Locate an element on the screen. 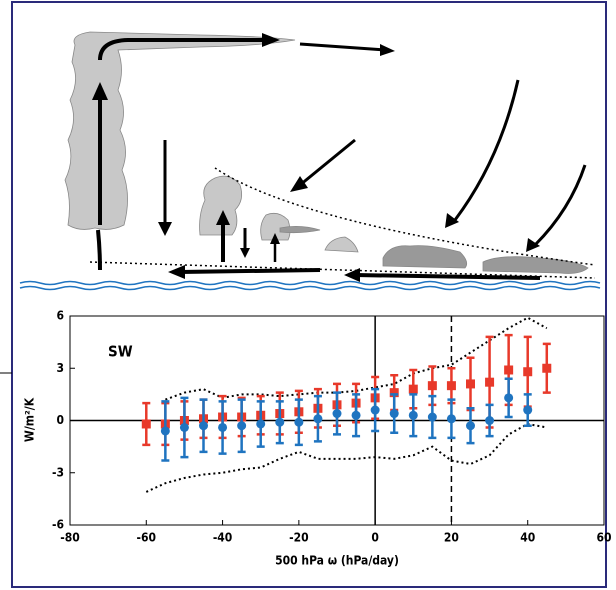  cumulus-small is located at coordinates (341, 244).